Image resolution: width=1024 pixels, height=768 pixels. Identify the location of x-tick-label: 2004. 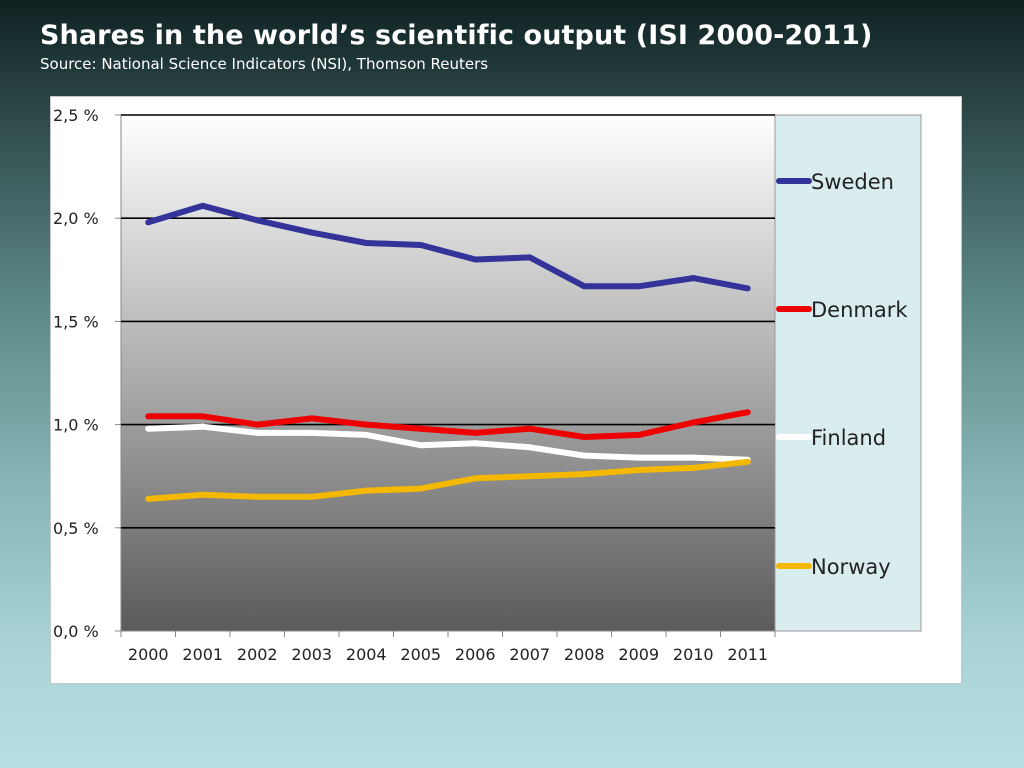
(366, 654).